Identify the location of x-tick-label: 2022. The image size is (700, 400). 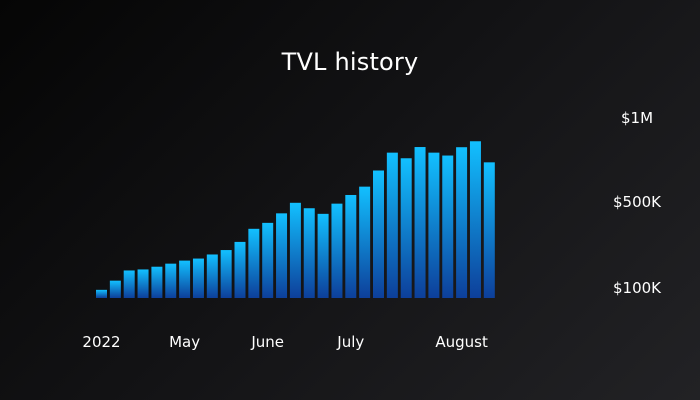
(101, 342).